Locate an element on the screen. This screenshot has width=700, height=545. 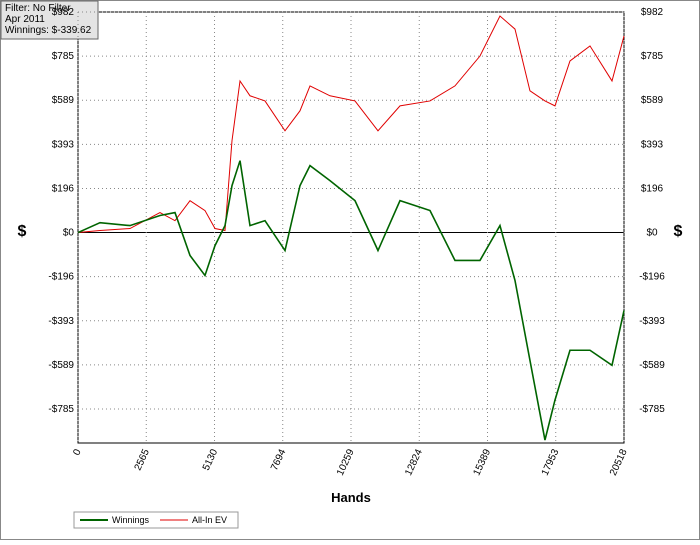
y2-tick-label: -$589 is located at coordinates (652, 365).